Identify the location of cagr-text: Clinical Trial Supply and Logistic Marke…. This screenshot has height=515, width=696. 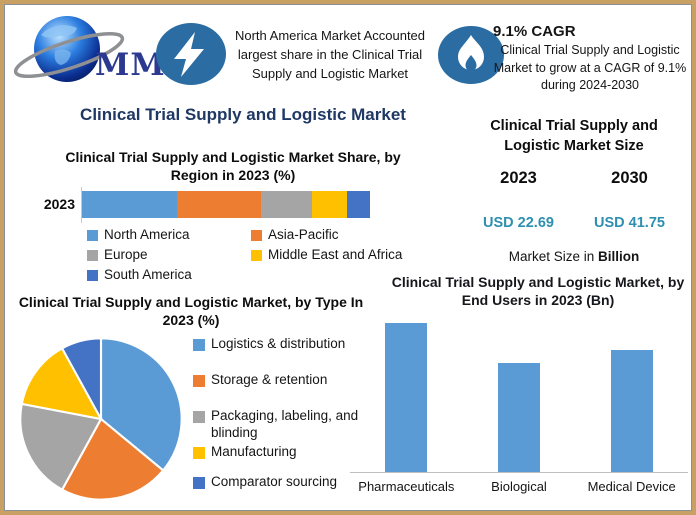
(590, 67).